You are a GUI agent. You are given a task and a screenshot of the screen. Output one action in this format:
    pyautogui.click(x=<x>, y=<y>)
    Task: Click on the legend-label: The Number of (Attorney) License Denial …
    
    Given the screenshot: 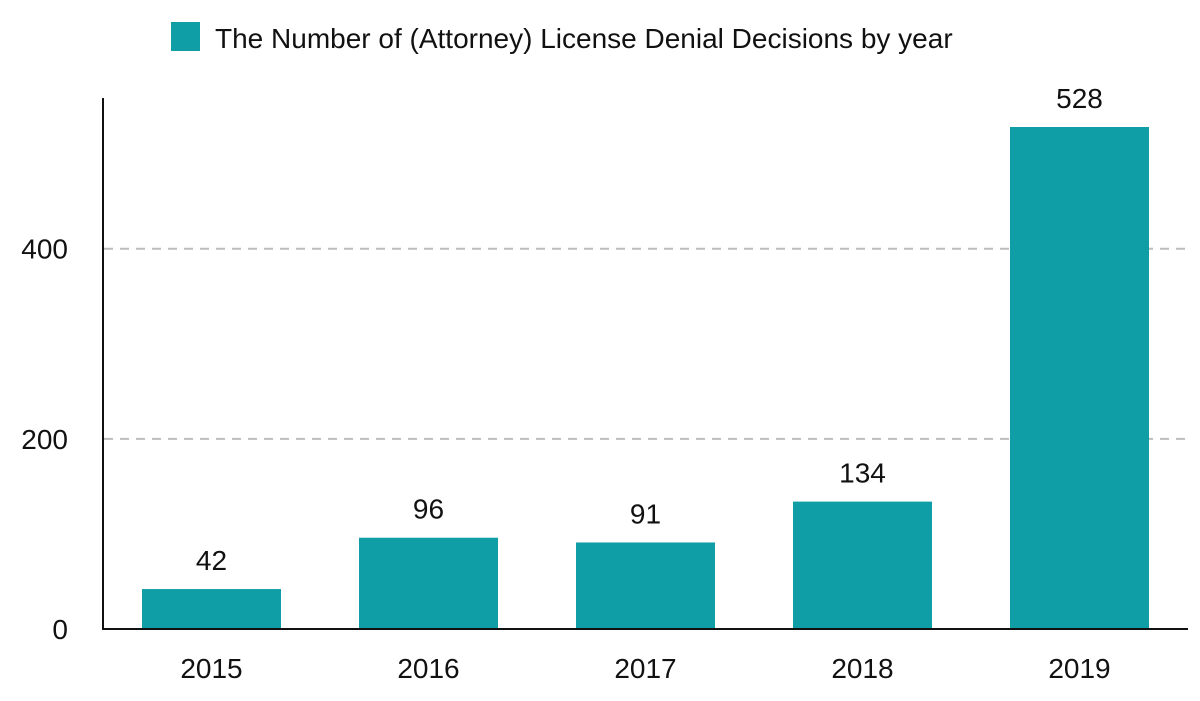 What is the action you would take?
    pyautogui.click(x=584, y=38)
    